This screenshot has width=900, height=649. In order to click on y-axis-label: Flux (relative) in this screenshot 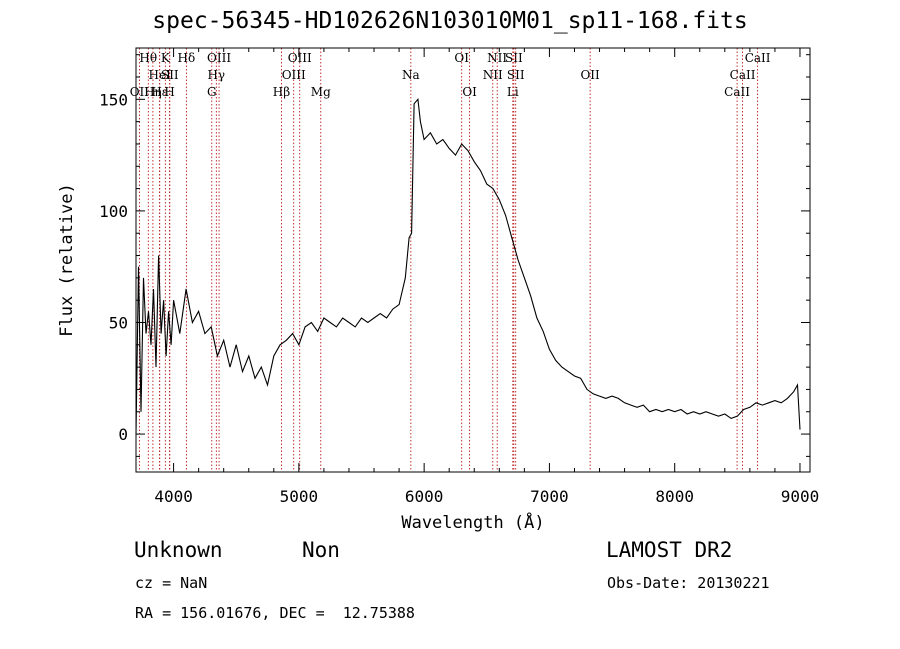, I will do `click(67, 260)`.